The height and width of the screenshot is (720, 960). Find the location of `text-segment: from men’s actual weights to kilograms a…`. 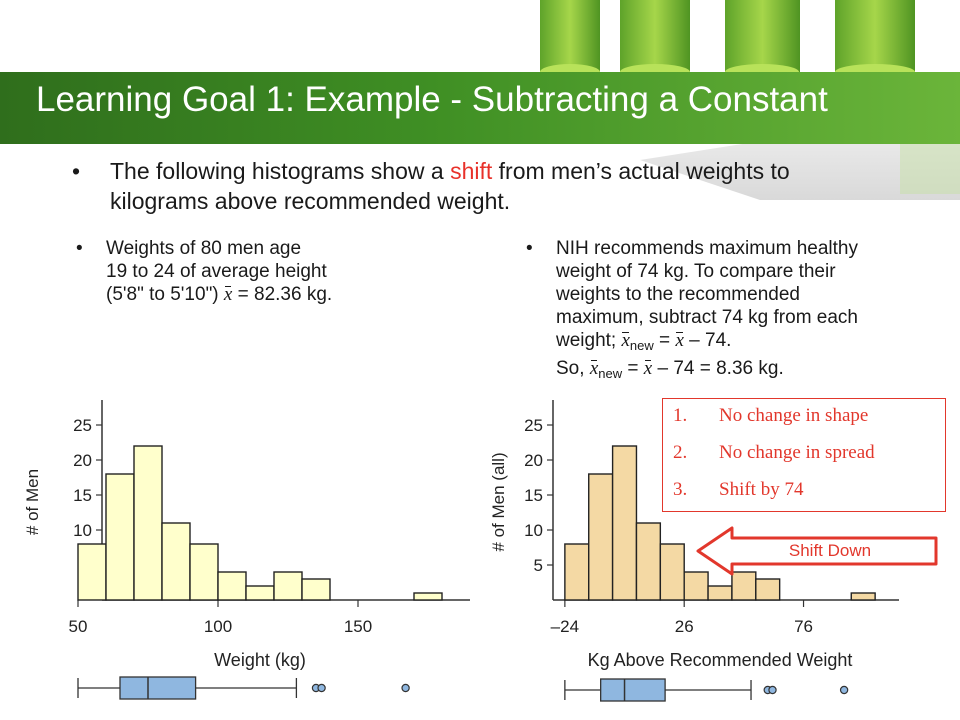

text-segment: from men’s actual weights to kilograms a… is located at coordinates (450, 186).